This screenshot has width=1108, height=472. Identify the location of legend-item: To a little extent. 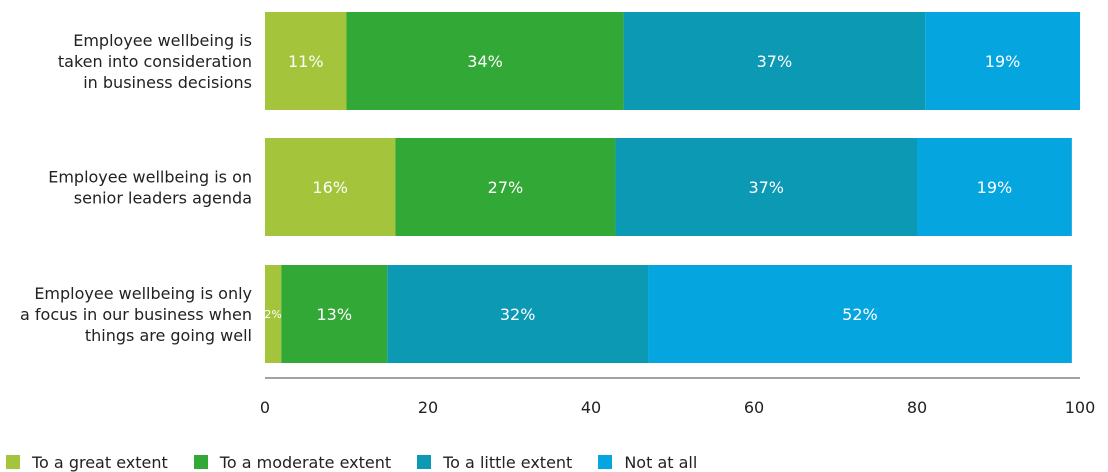
(494, 462).